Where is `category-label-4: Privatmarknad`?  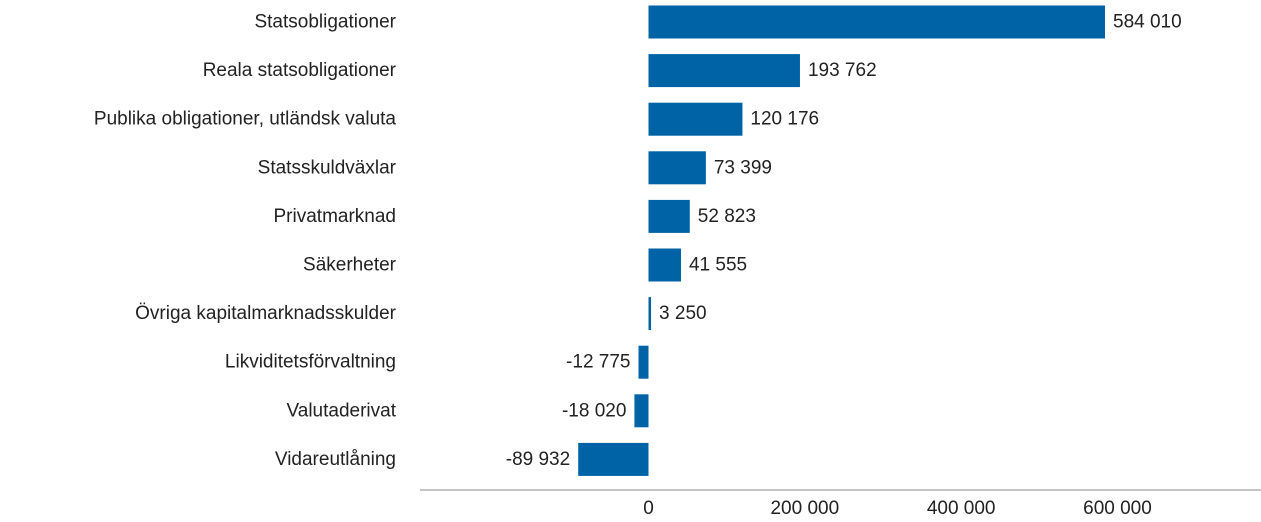 category-label-4: Privatmarknad is located at coordinates (335, 216).